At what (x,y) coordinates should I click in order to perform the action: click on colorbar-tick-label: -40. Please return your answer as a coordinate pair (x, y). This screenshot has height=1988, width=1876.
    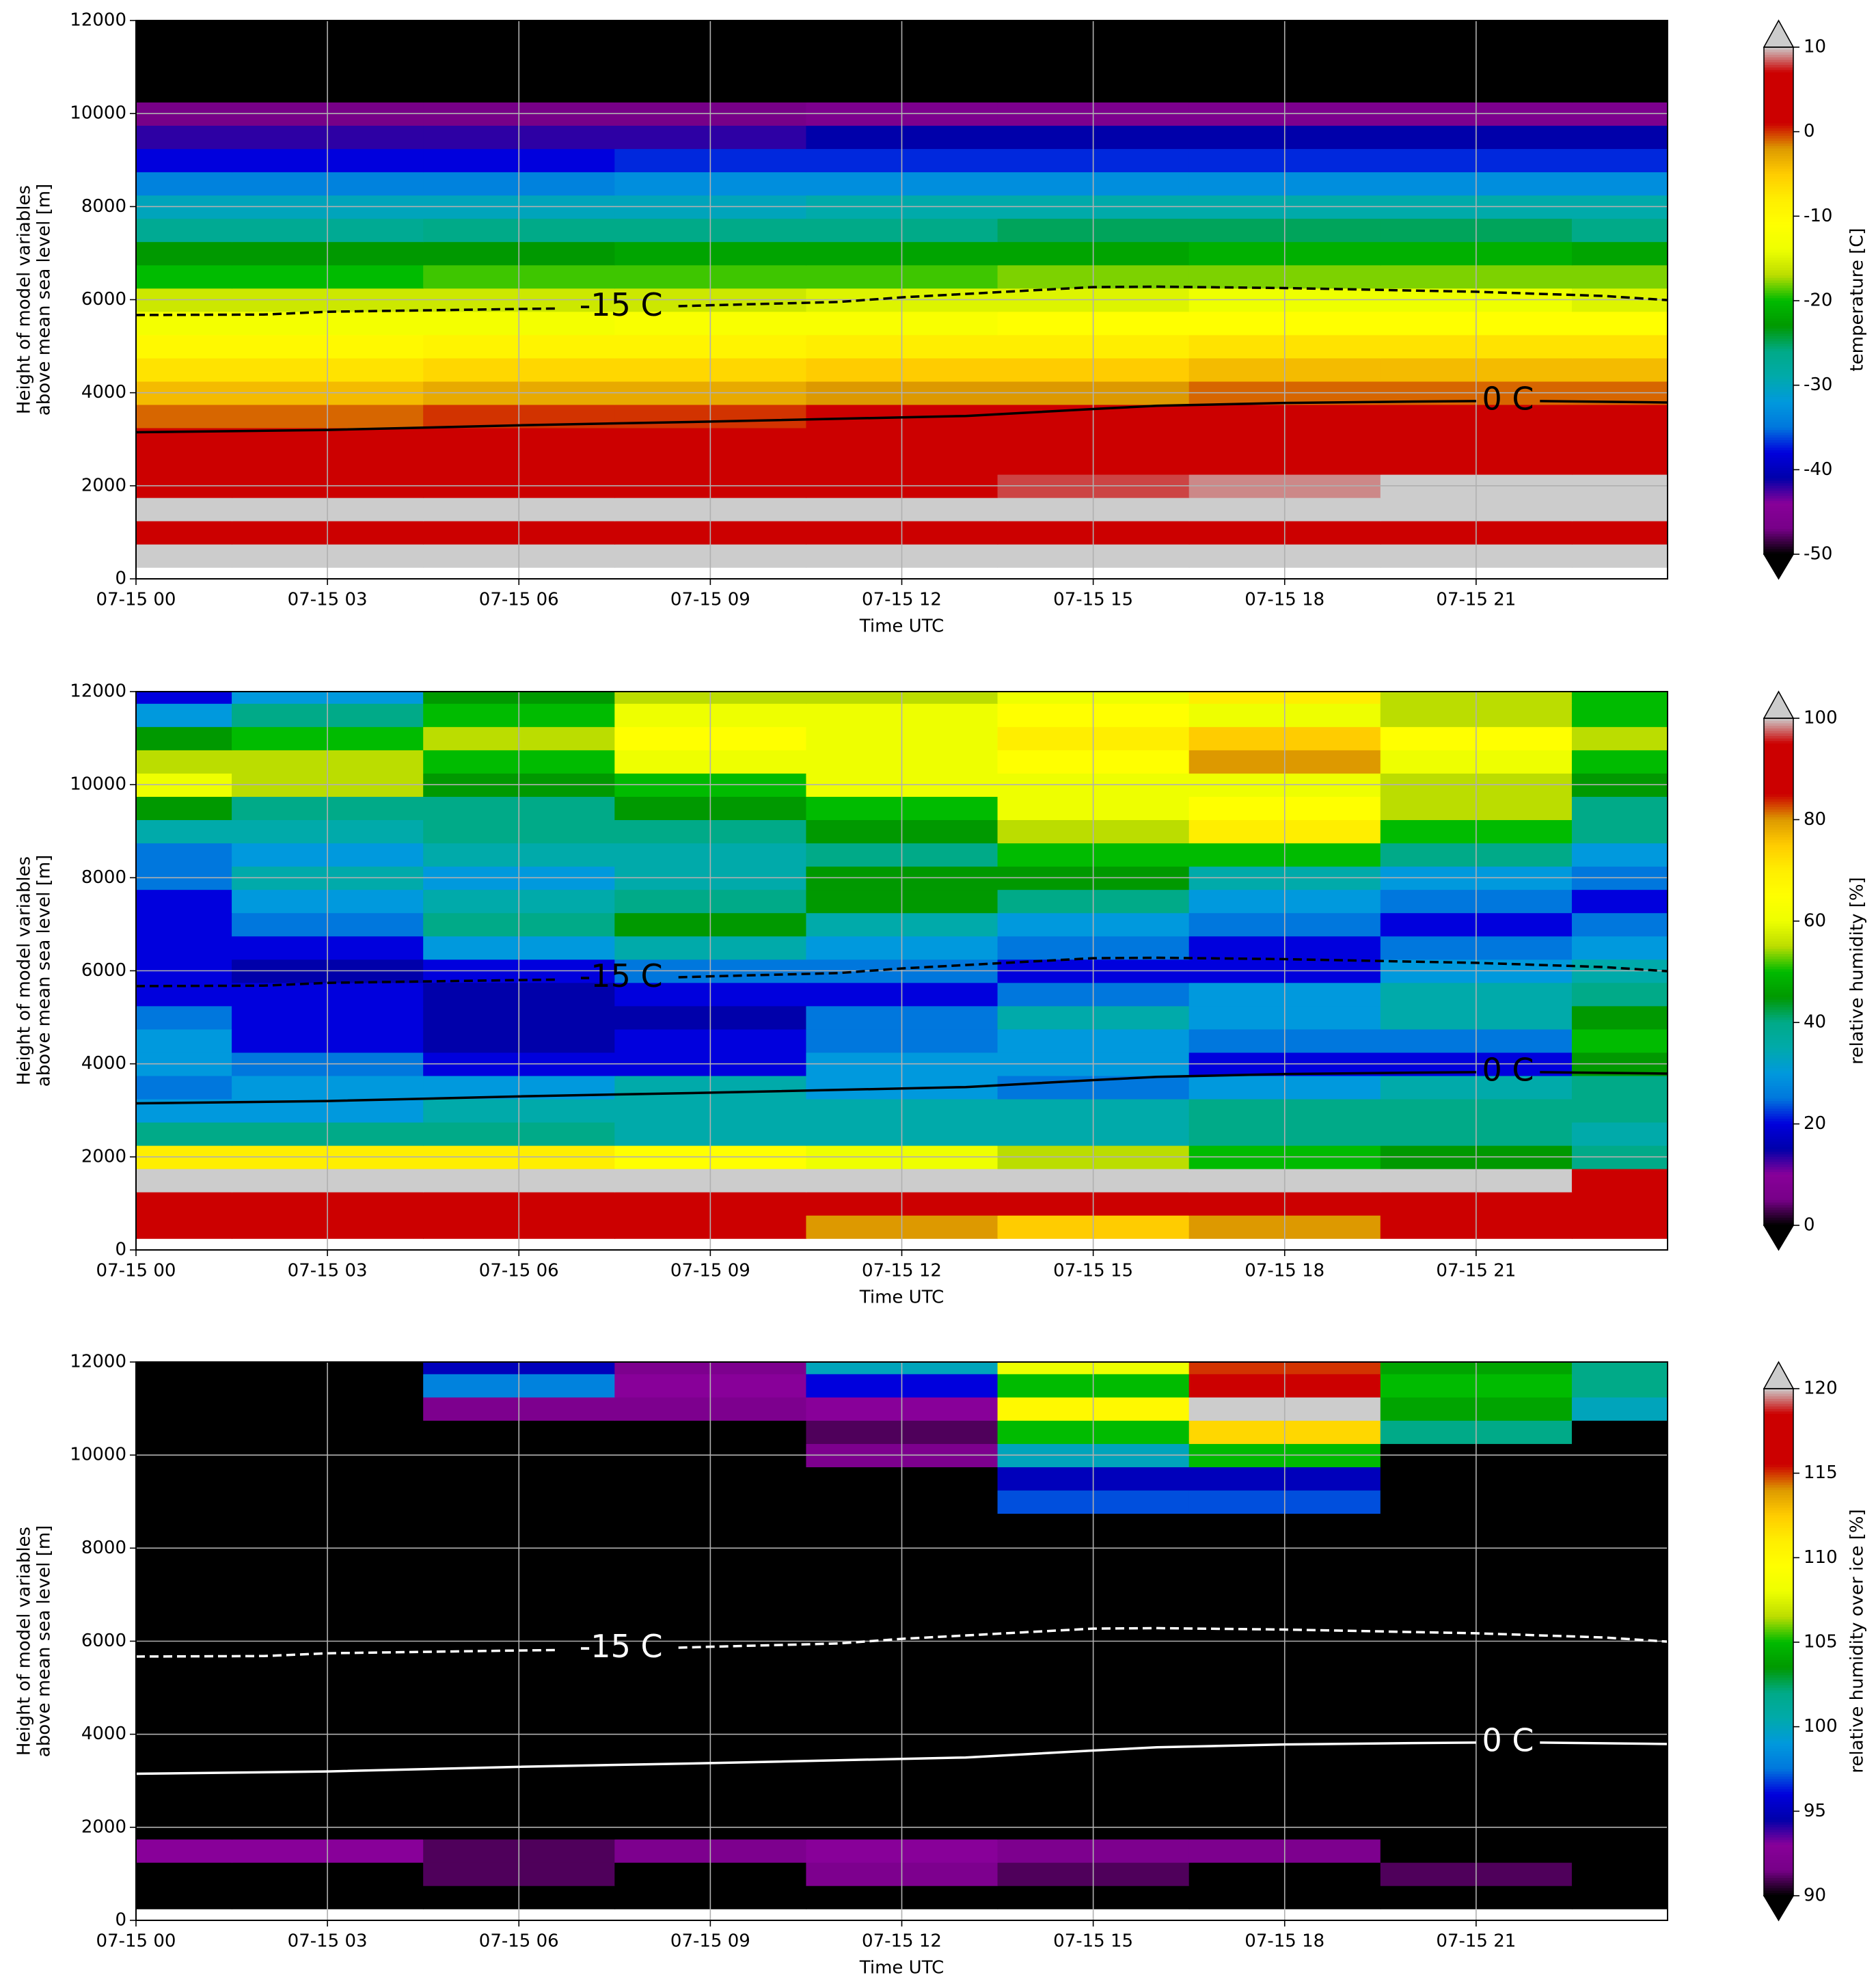
    Looking at the image, I should click on (1818, 470).